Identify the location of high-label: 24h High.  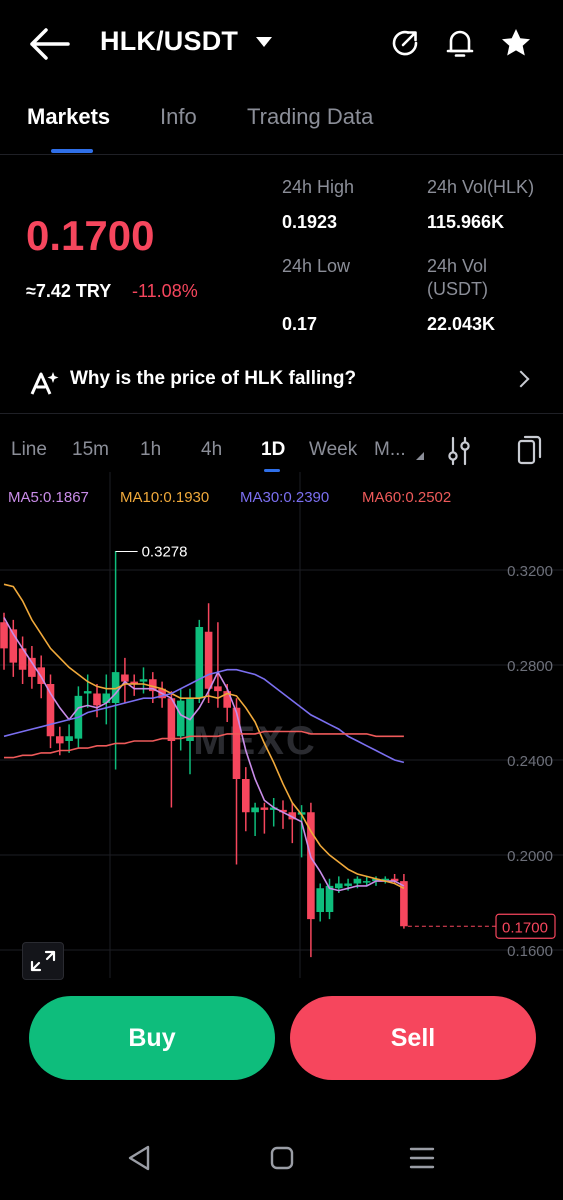
(318, 187).